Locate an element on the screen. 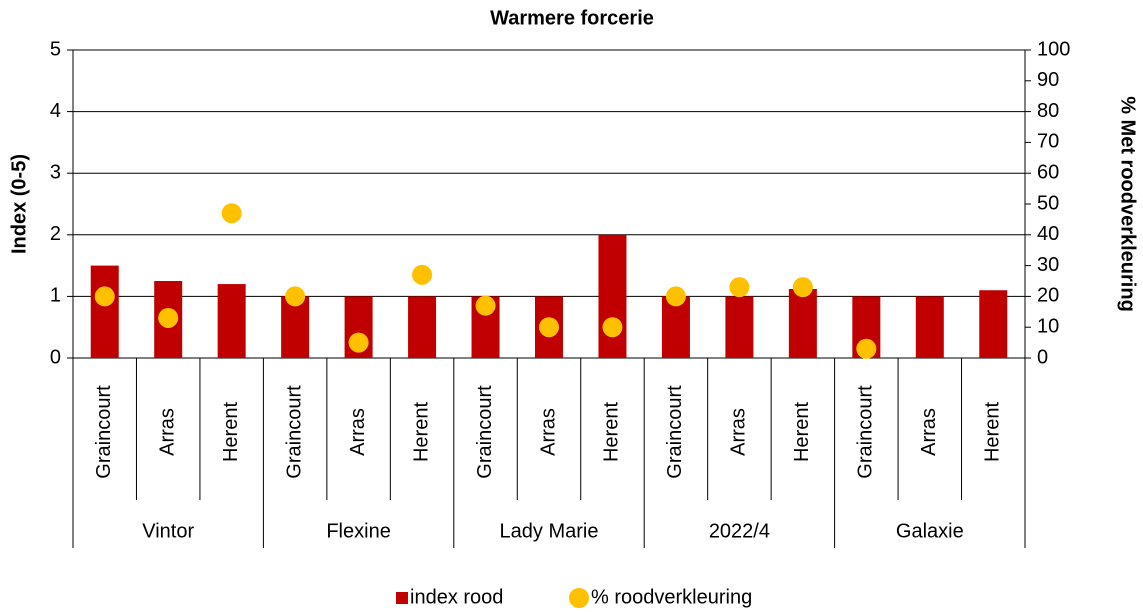 Image resolution: width=1143 pixels, height=612 pixels. y2-tick-label: 30 is located at coordinates (1048, 265).